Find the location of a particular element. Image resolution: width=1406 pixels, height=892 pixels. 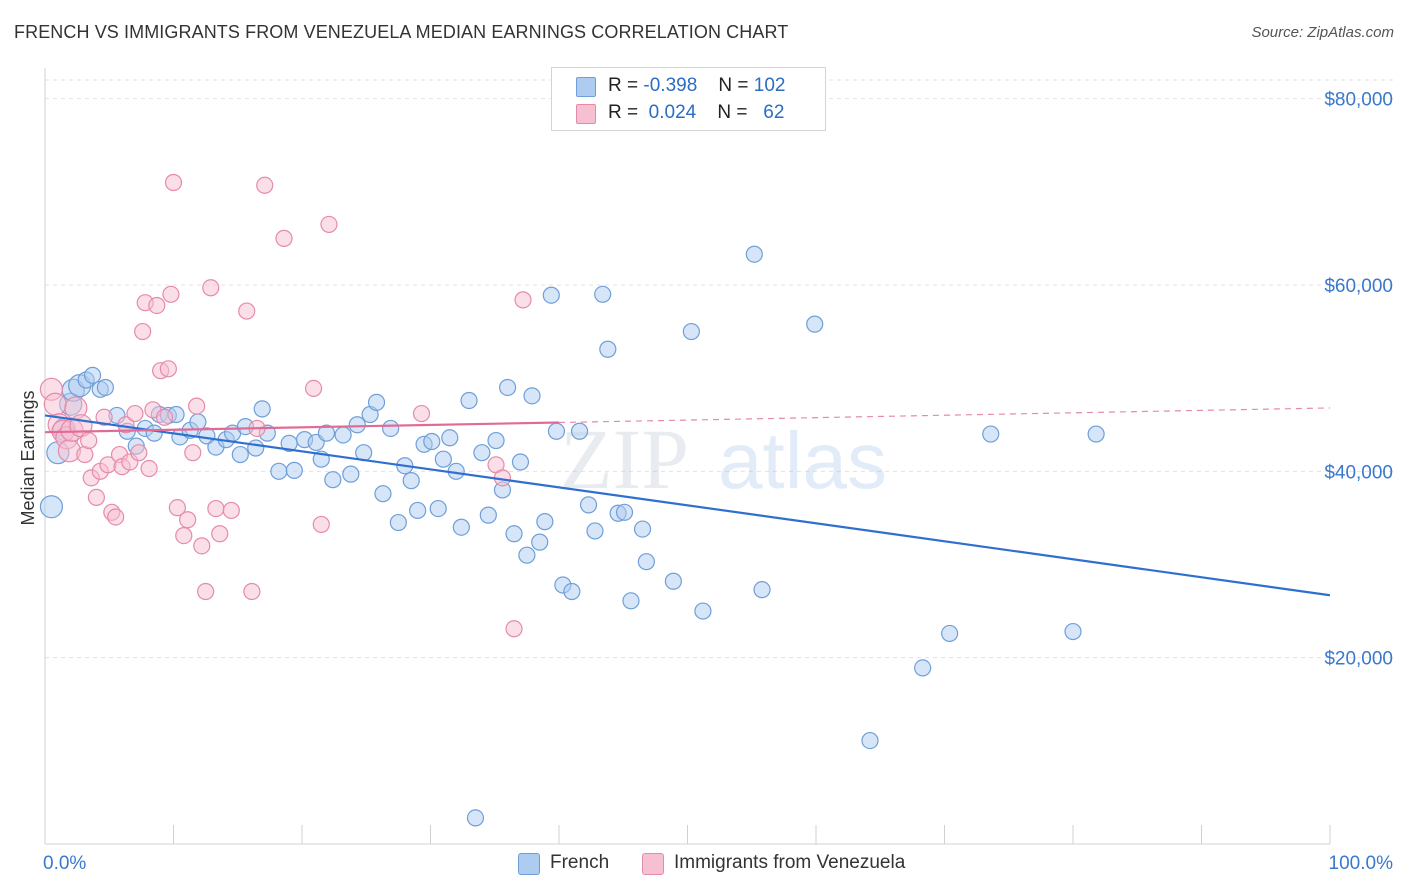

n-value-french: 102 is located at coordinates (769, 85).